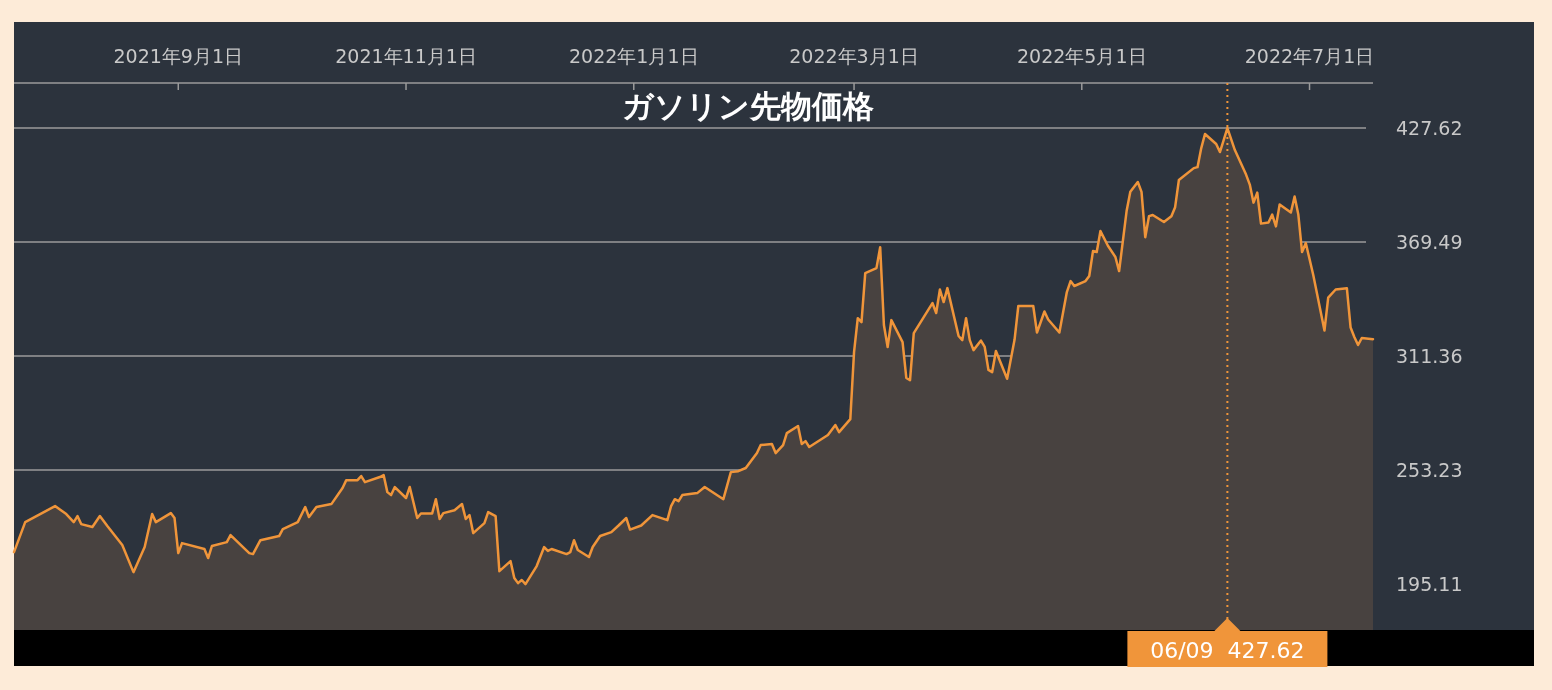 The image size is (1552, 690). What do you see at coordinates (854, 56) in the screenshot?
I see `x-tick-label: 2022年3月1日` at bounding box center [854, 56].